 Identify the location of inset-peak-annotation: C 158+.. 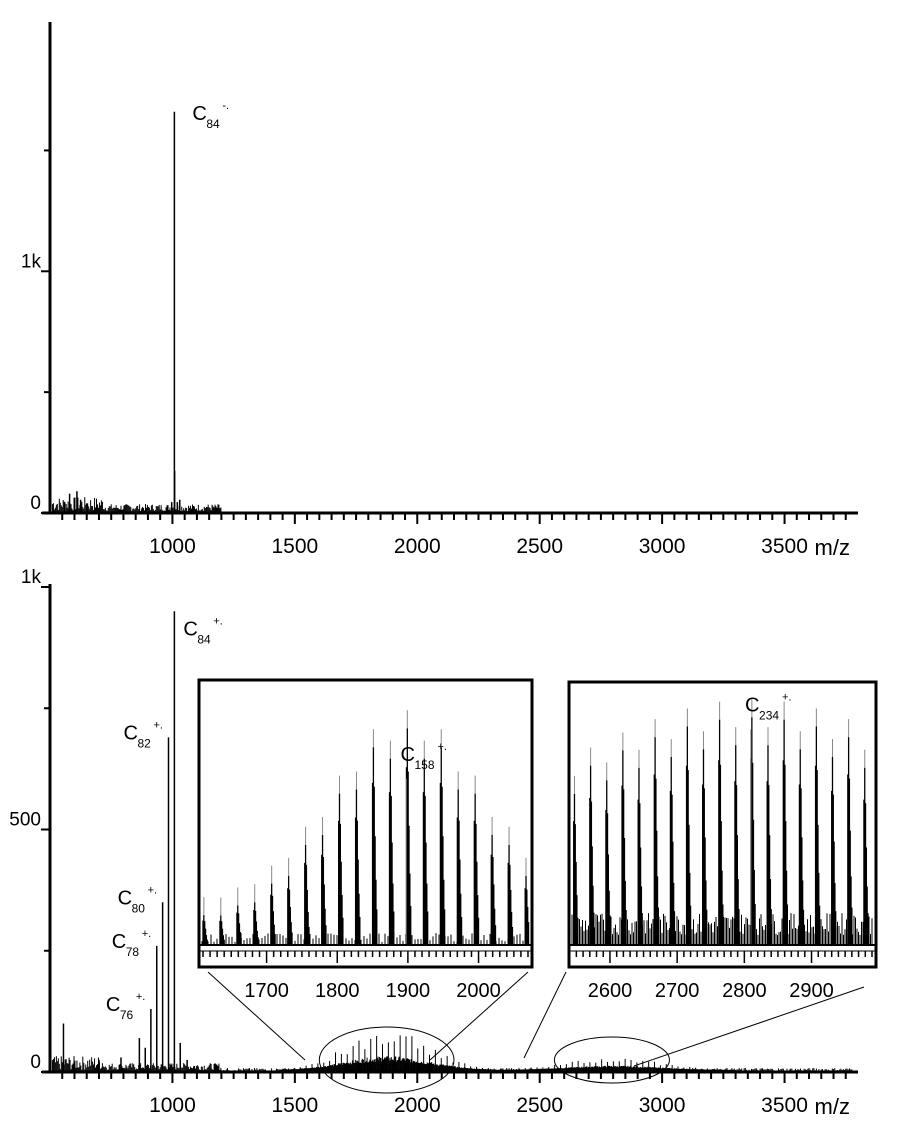
(423, 756).